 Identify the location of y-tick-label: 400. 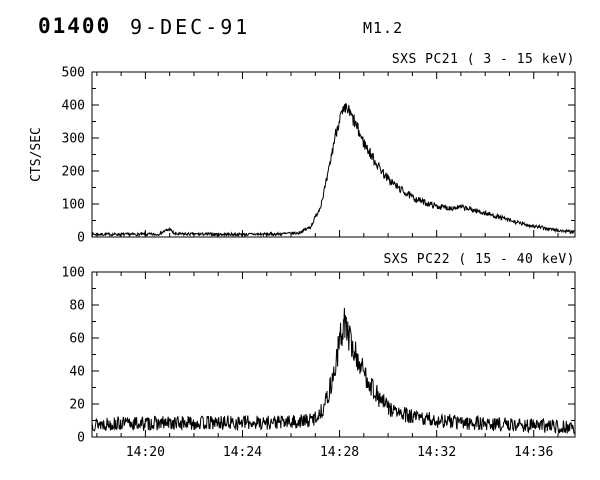
(73, 106).